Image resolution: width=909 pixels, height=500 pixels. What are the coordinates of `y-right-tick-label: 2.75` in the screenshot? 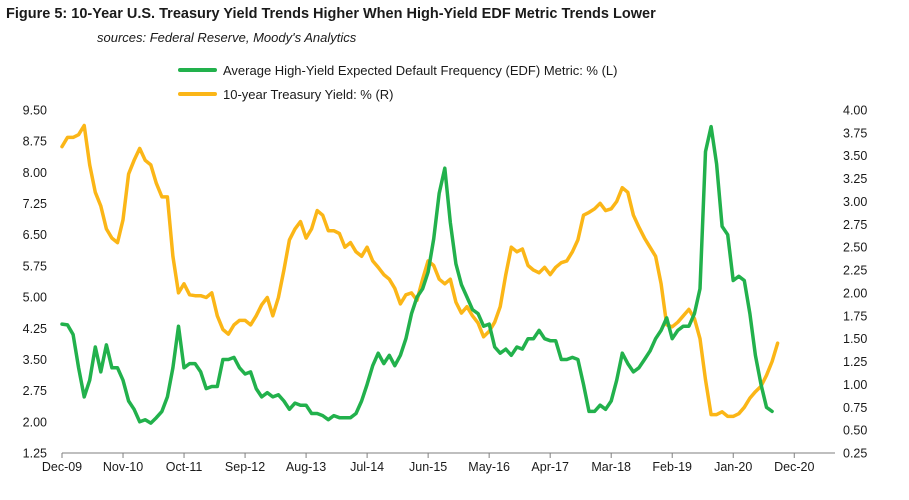 It's located at (855, 225).